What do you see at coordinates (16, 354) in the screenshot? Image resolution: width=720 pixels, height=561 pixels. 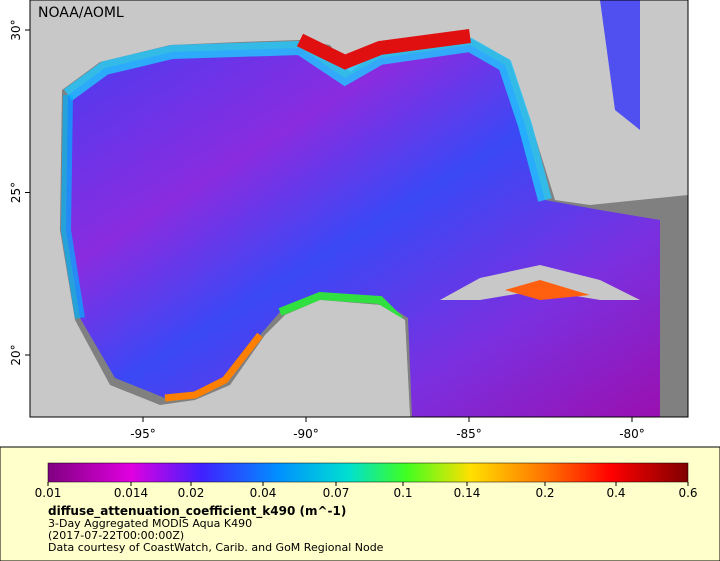 I see `y-tick-label: 20°` at bounding box center [16, 354].